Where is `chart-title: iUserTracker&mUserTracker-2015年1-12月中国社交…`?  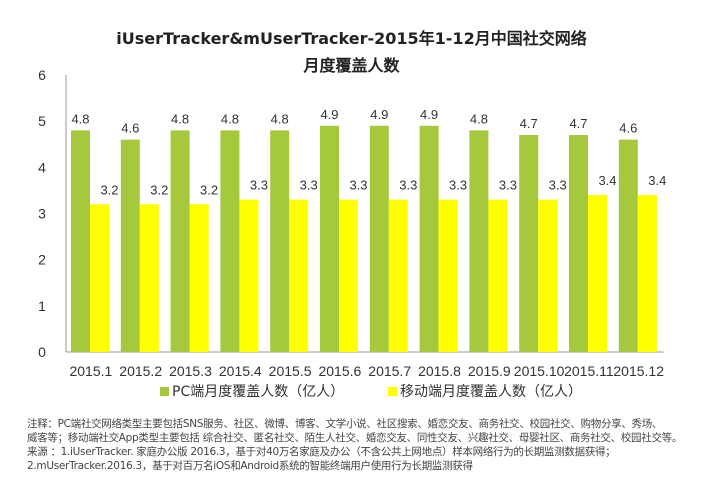 chart-title: iUserTracker&mUserTracker-2015年1-12月中国社交… is located at coordinates (351, 38).